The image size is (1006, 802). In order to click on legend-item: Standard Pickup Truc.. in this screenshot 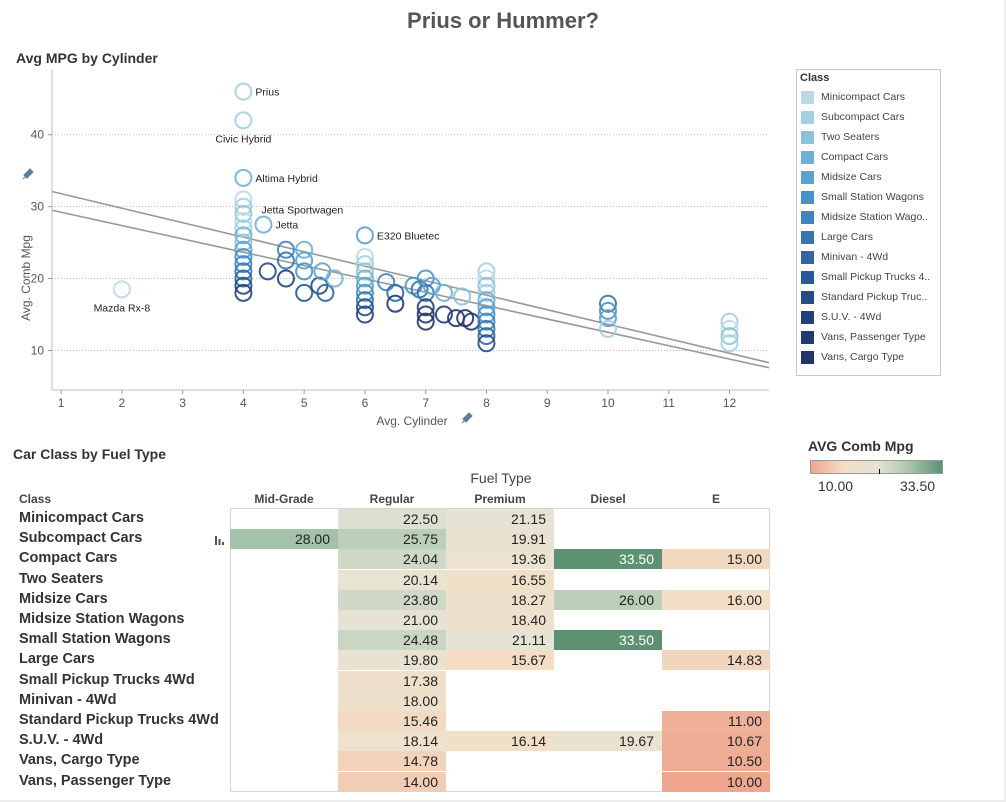, I will do `click(864, 297)`.